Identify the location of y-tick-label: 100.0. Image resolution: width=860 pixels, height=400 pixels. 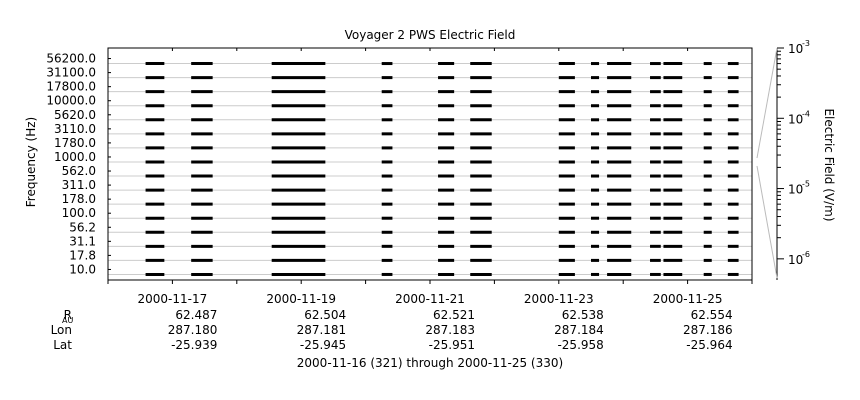
(79, 213).